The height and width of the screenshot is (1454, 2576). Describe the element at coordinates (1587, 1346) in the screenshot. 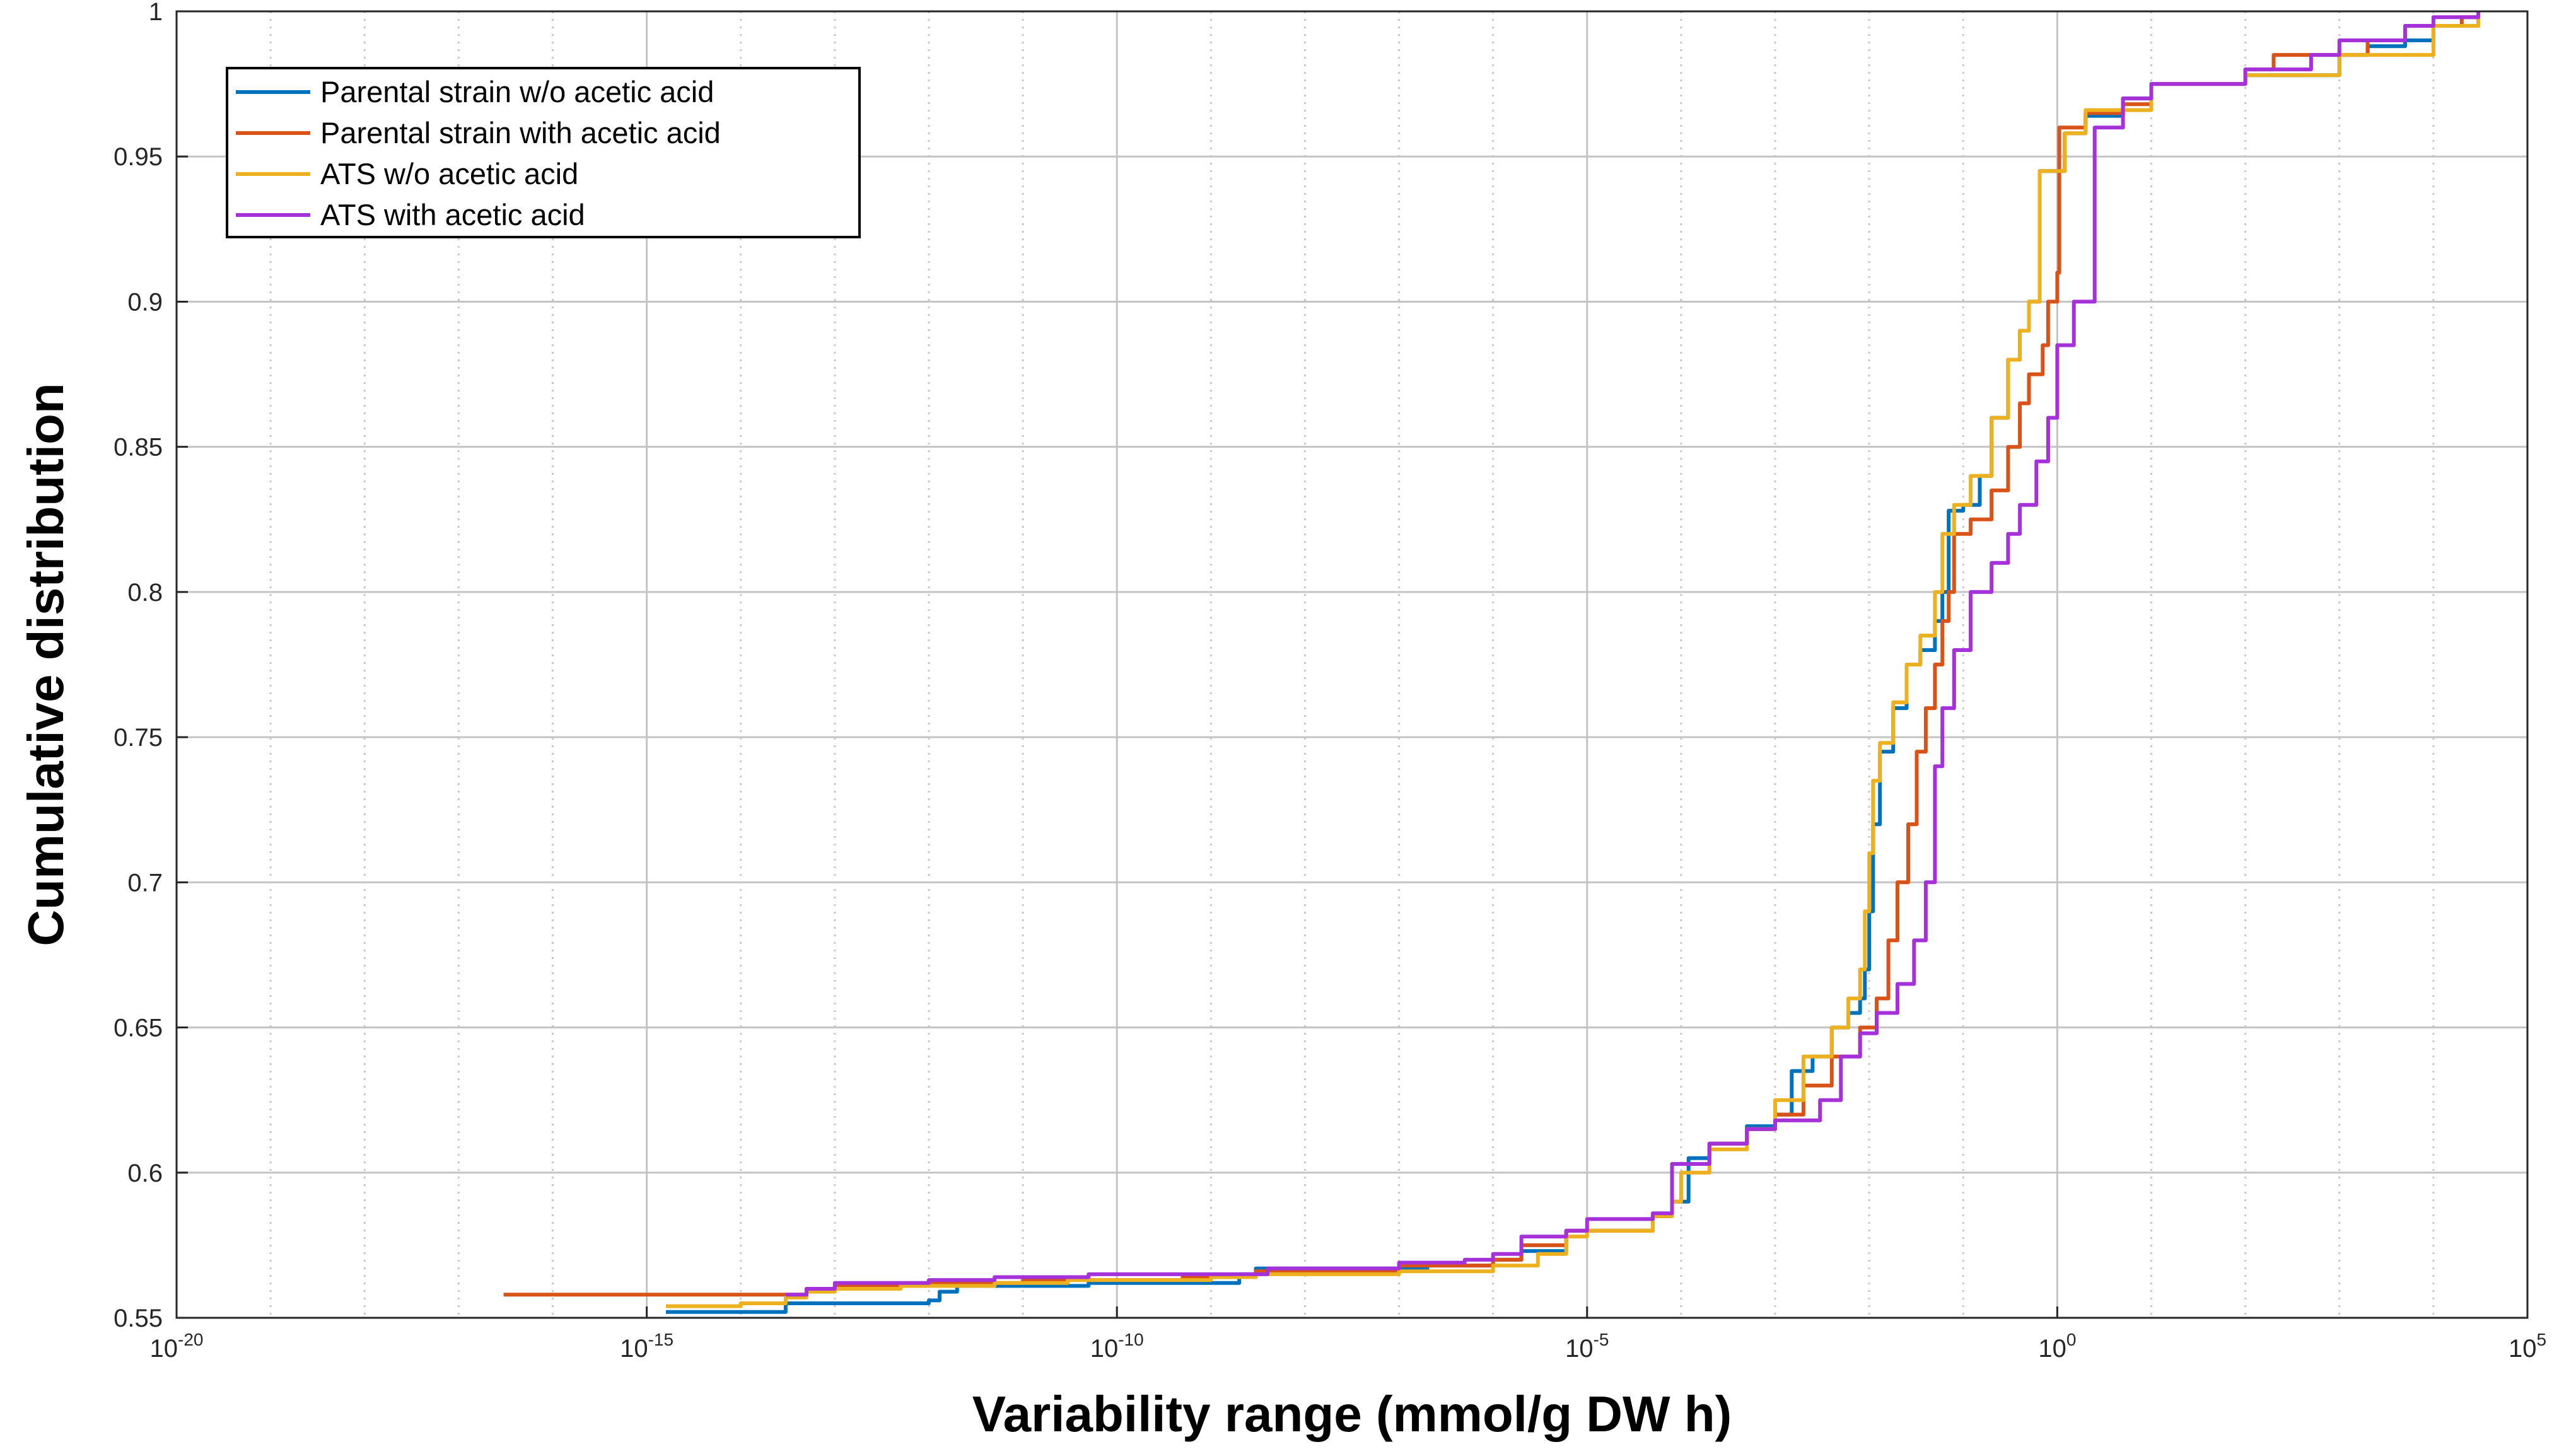

I see `x-tick-label: 10⁻⁵` at that location.